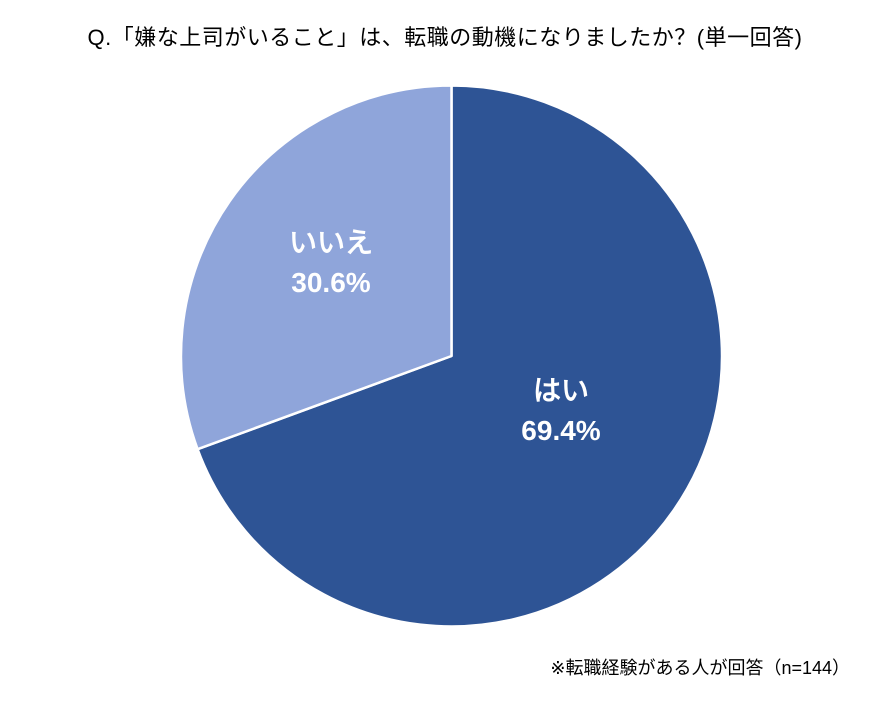 The height and width of the screenshot is (706, 890). I want to click on survey-note: ※転職経験がある人が回答（n=144）, so click(700, 668).